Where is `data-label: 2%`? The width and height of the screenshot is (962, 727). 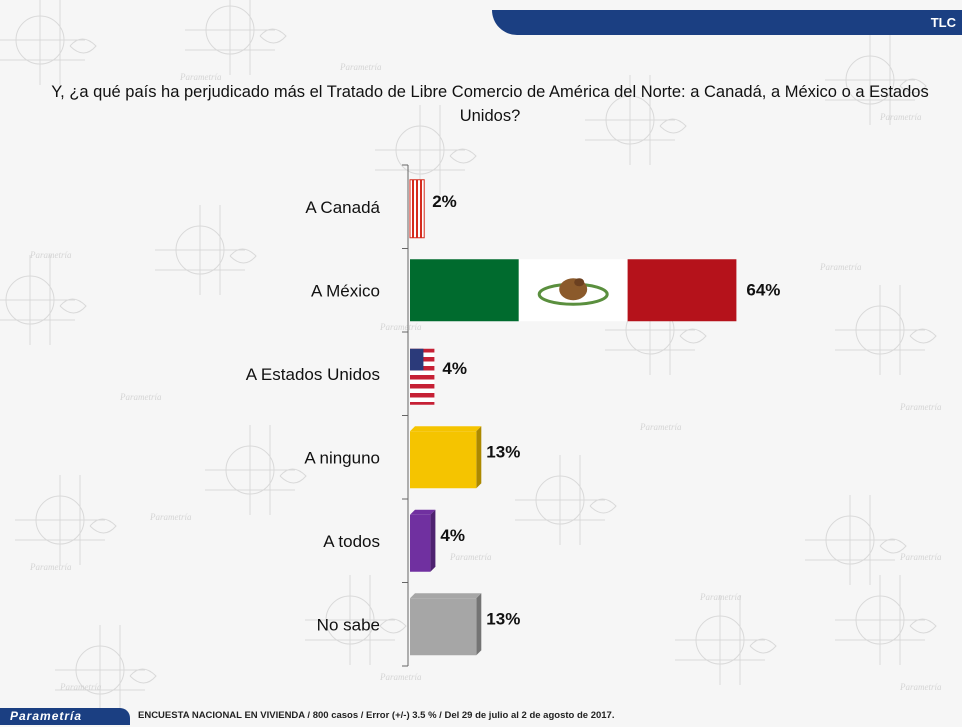
data-label: 2% is located at coordinates (444, 201).